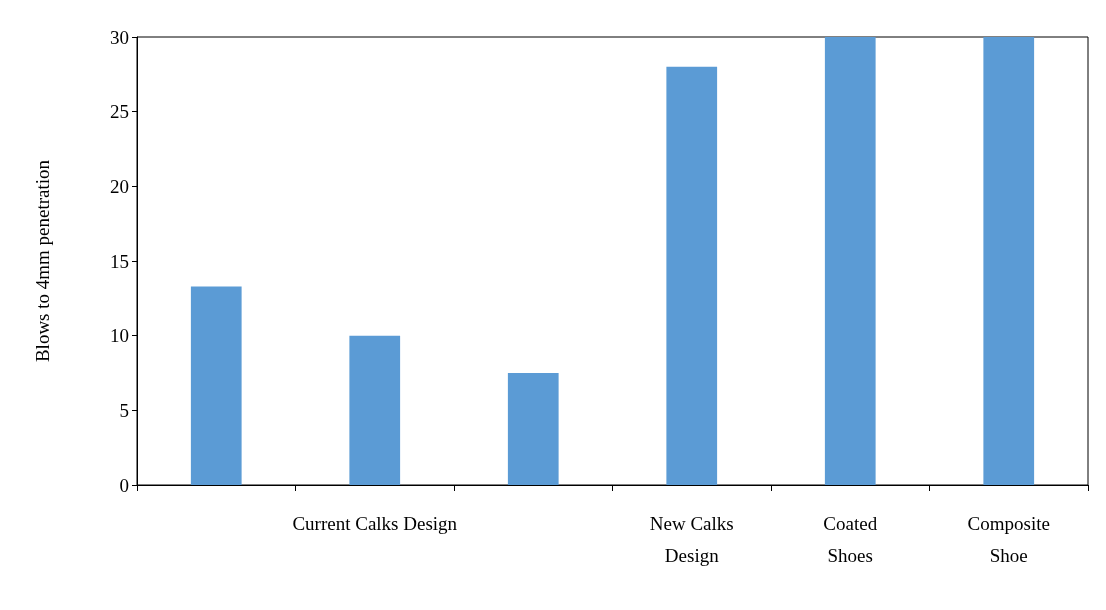 The image size is (1106, 610). I want to click on y-tick-label: 20, so click(119, 186).